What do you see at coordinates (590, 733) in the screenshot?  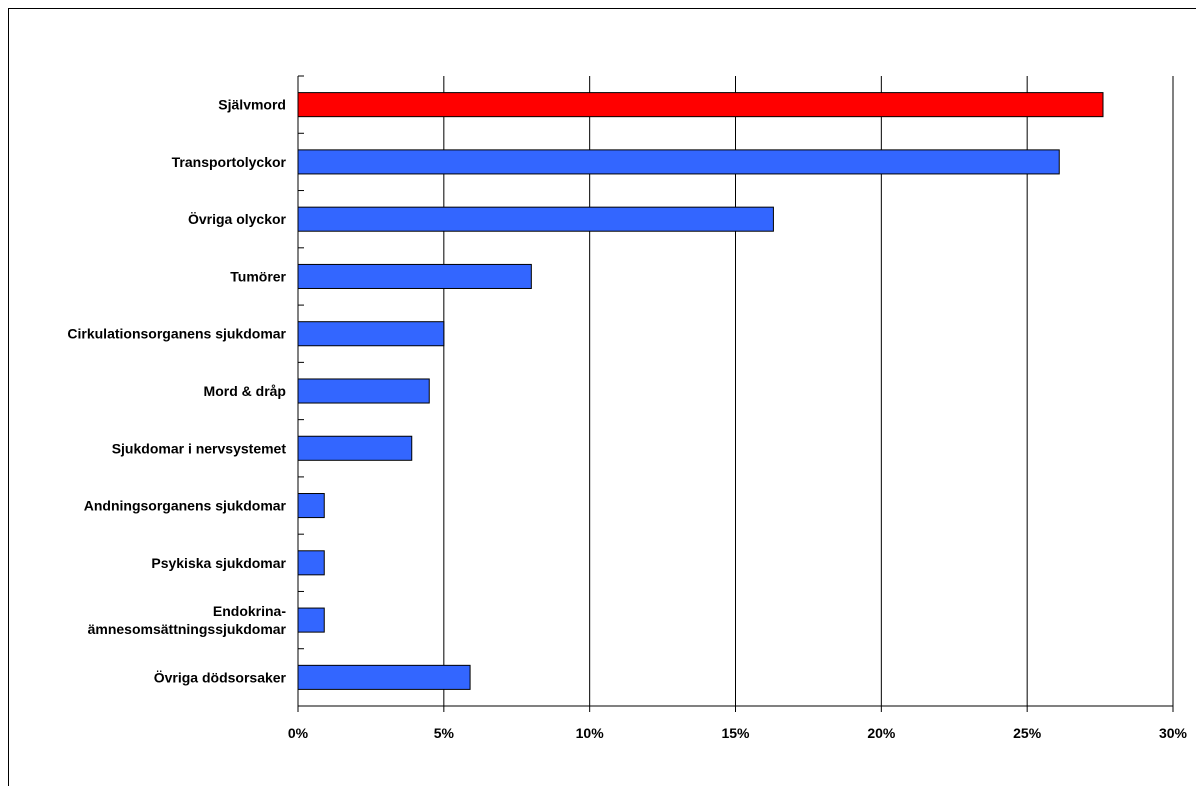 I see `x-tick-label-10: 10%` at bounding box center [590, 733].